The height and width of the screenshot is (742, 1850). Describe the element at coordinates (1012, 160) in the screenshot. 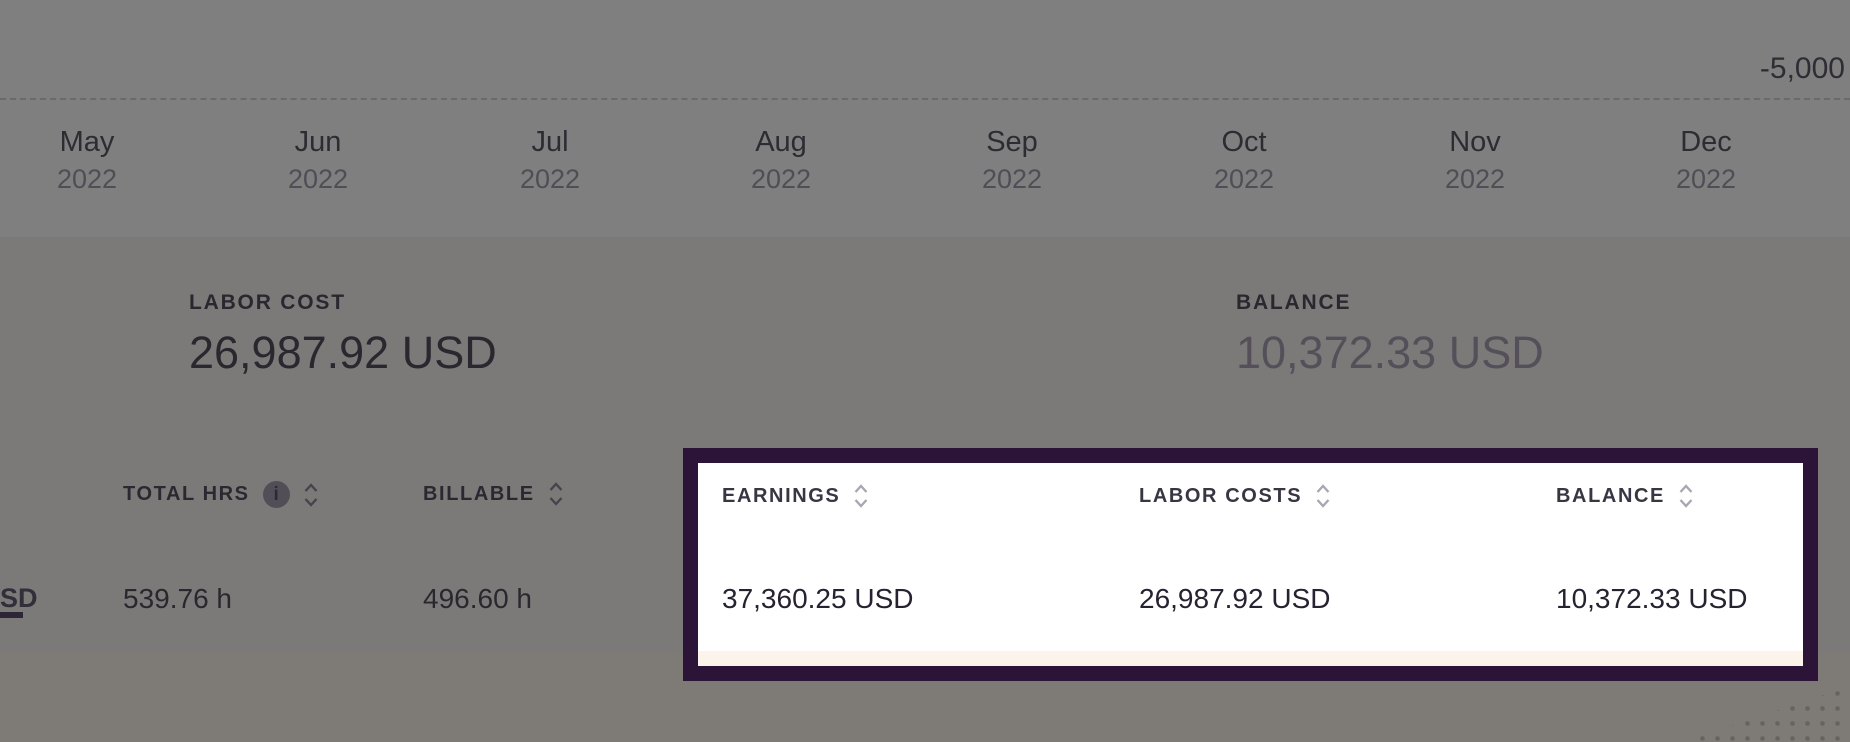

I see `x-axis-month-label: Sep 2022` at that location.